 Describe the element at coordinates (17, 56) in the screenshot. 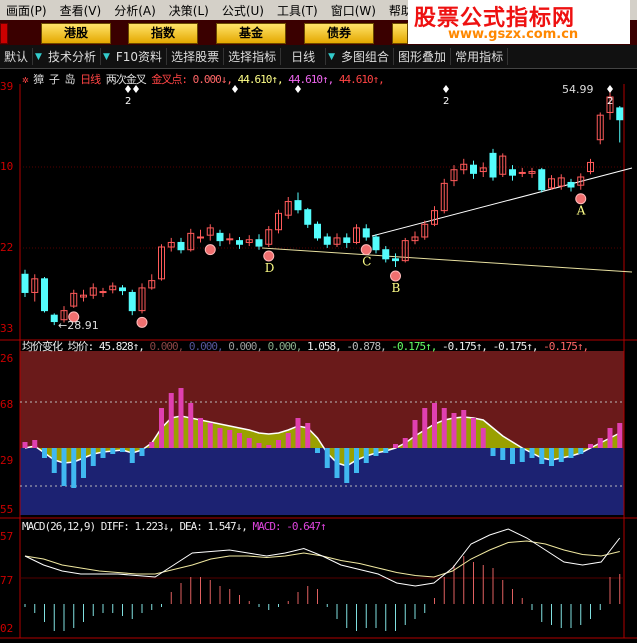

I see `default-button: 默认` at that location.